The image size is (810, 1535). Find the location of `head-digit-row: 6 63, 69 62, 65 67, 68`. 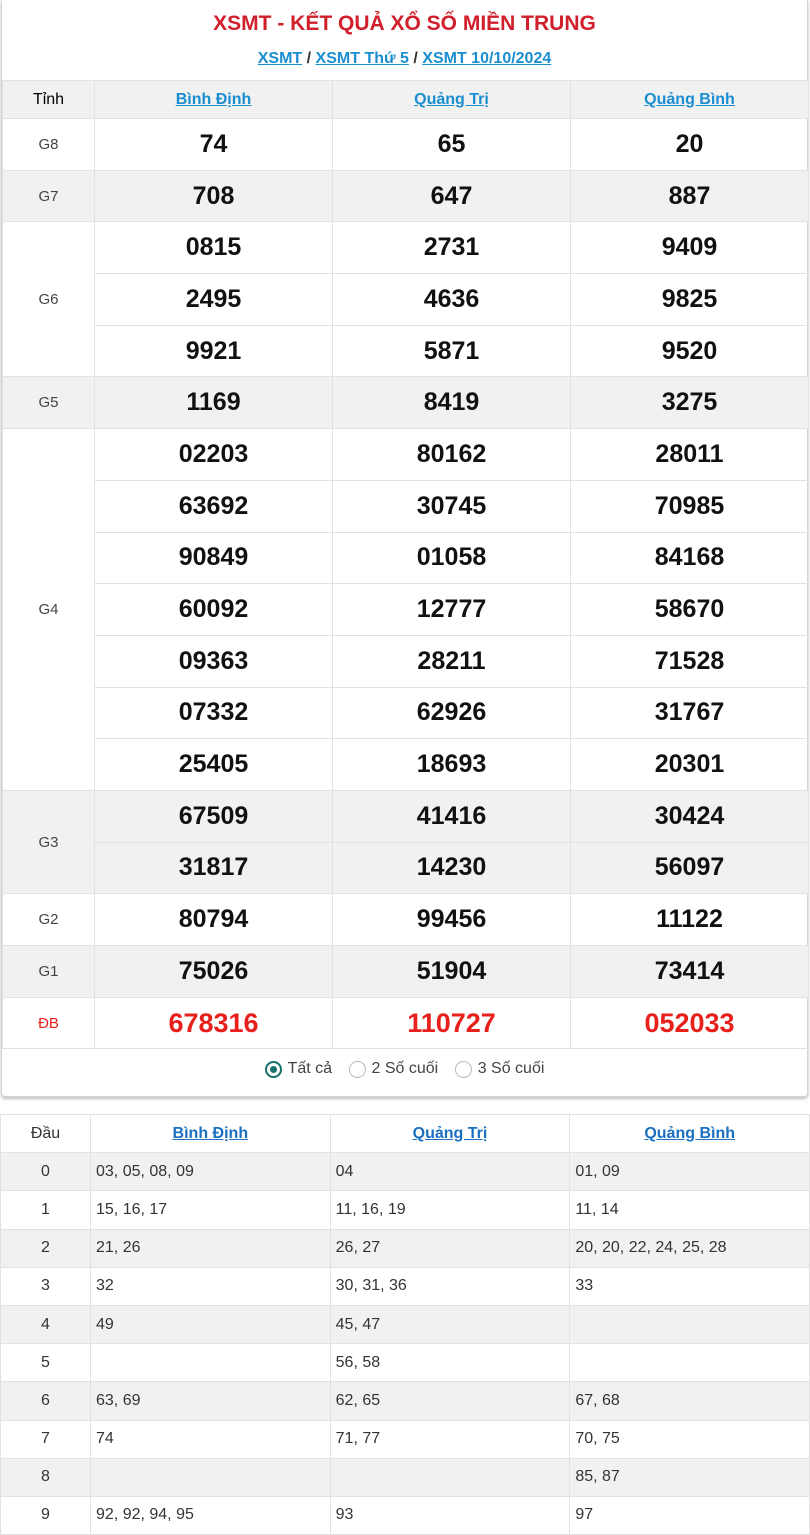

head-digit-row: 6 63, 69 62, 65 67, 68 is located at coordinates (405, 1401).